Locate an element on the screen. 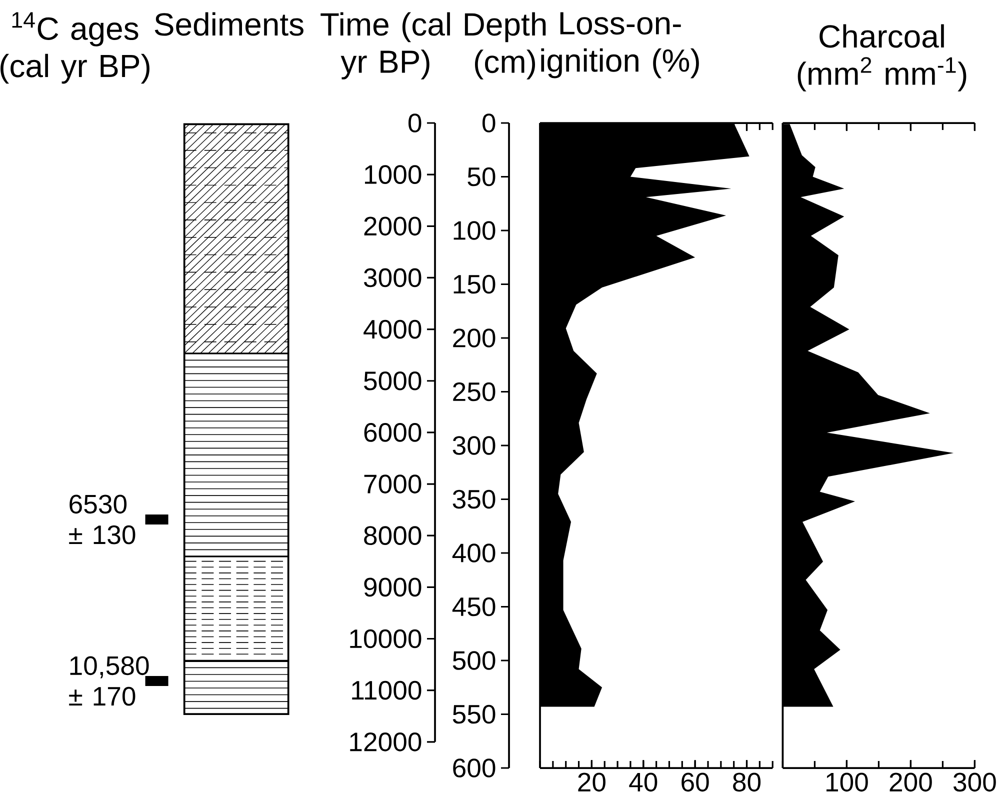  x-tick-label: 100 is located at coordinates (847, 782).